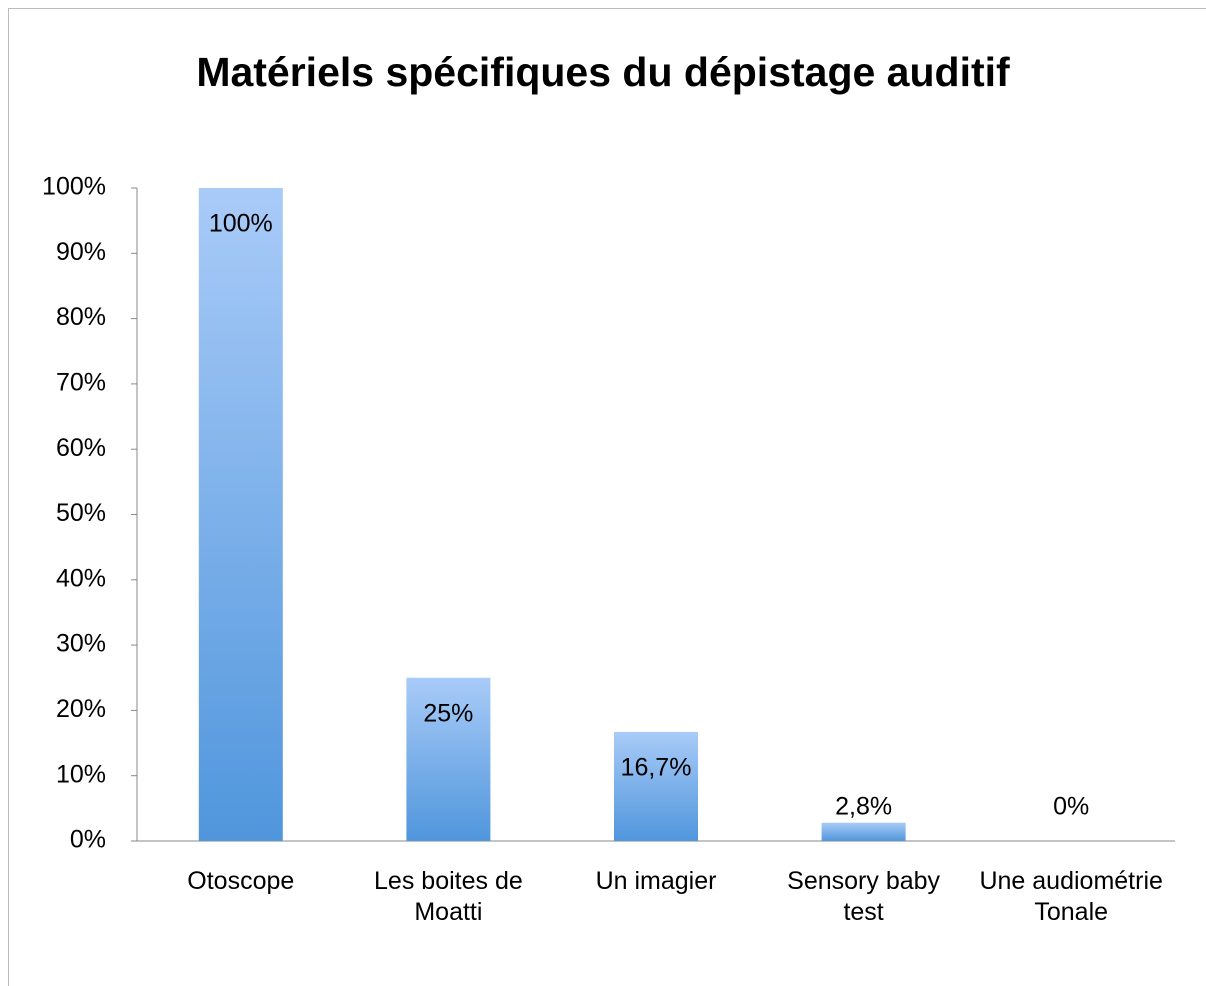 Image resolution: width=1206 pixels, height=986 pixels. What do you see at coordinates (81, 578) in the screenshot?
I see `y-tick-label: 40%` at bounding box center [81, 578].